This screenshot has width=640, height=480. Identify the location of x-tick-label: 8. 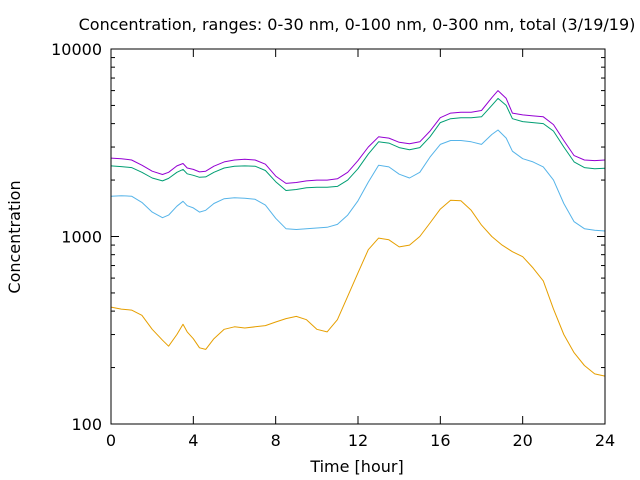
(276, 440).